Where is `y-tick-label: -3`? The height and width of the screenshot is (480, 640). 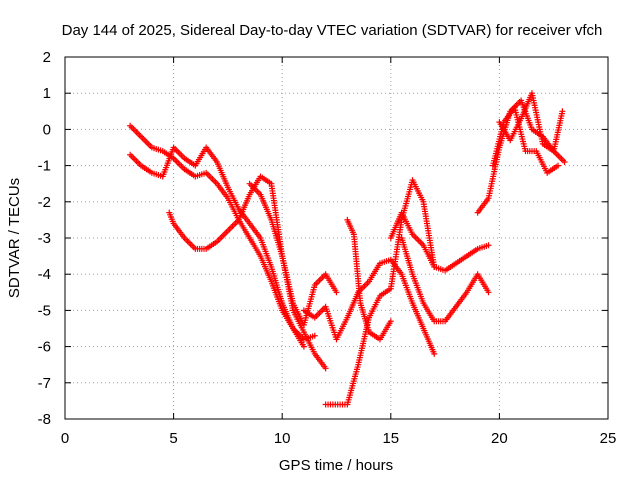
y-tick-label: -3 is located at coordinates (44, 238).